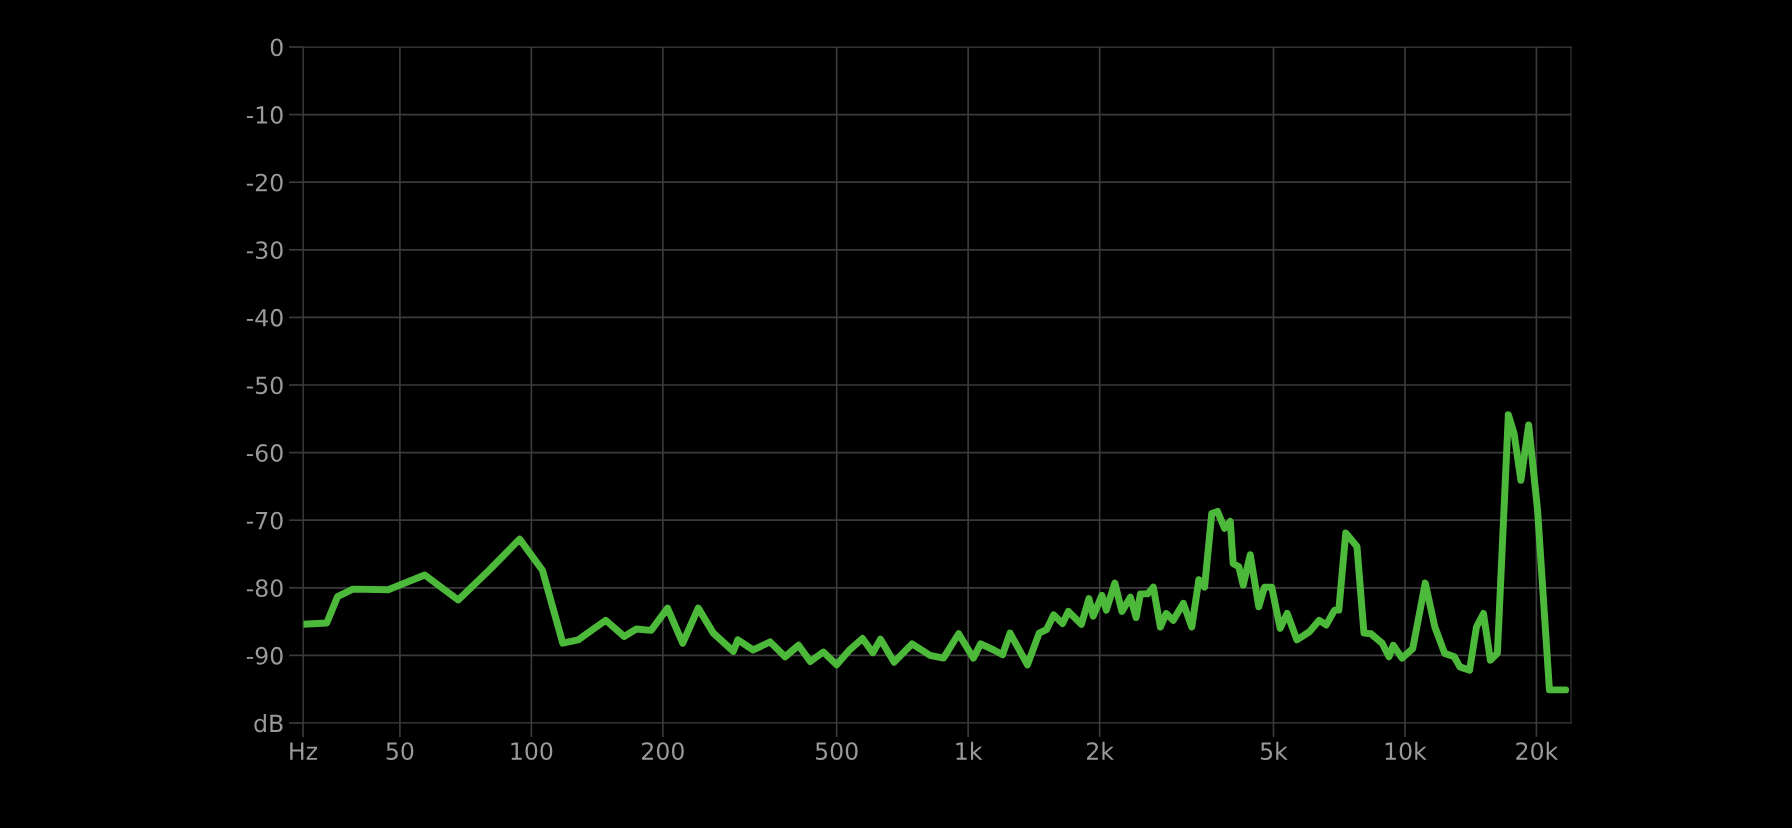 The image size is (1792, 828). Describe the element at coordinates (304, 751) in the screenshot. I see `x-tick-label: Hz` at that location.